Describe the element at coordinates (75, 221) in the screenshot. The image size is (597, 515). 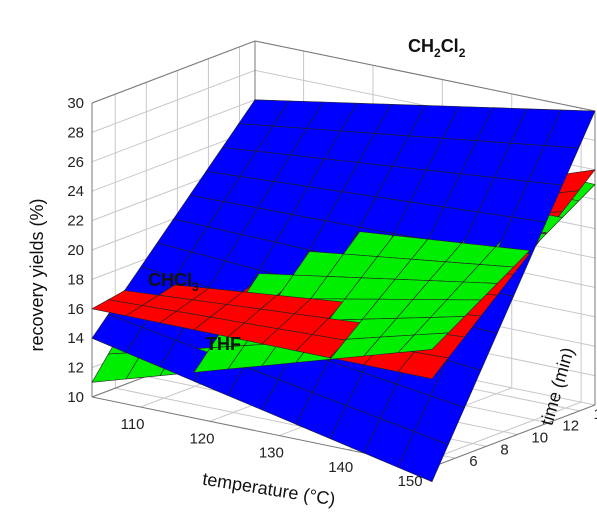
I see `z-tick-label: 22` at that location.